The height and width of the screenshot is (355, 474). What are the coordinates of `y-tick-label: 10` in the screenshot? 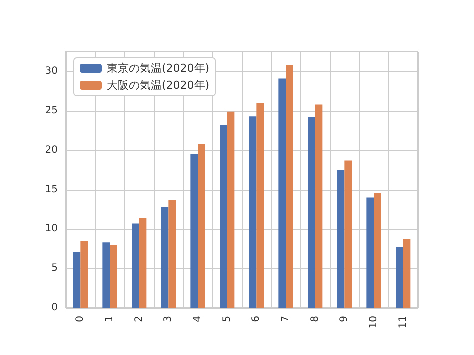 It's located at (51, 229).